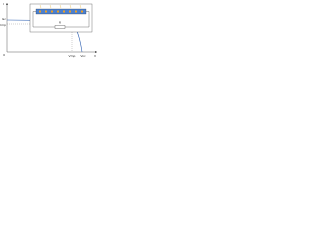 This screenshot has width=320, height=240. What do you see at coordinates (4, 55) in the screenshot?
I see `origin-label: 0` at bounding box center [4, 55].